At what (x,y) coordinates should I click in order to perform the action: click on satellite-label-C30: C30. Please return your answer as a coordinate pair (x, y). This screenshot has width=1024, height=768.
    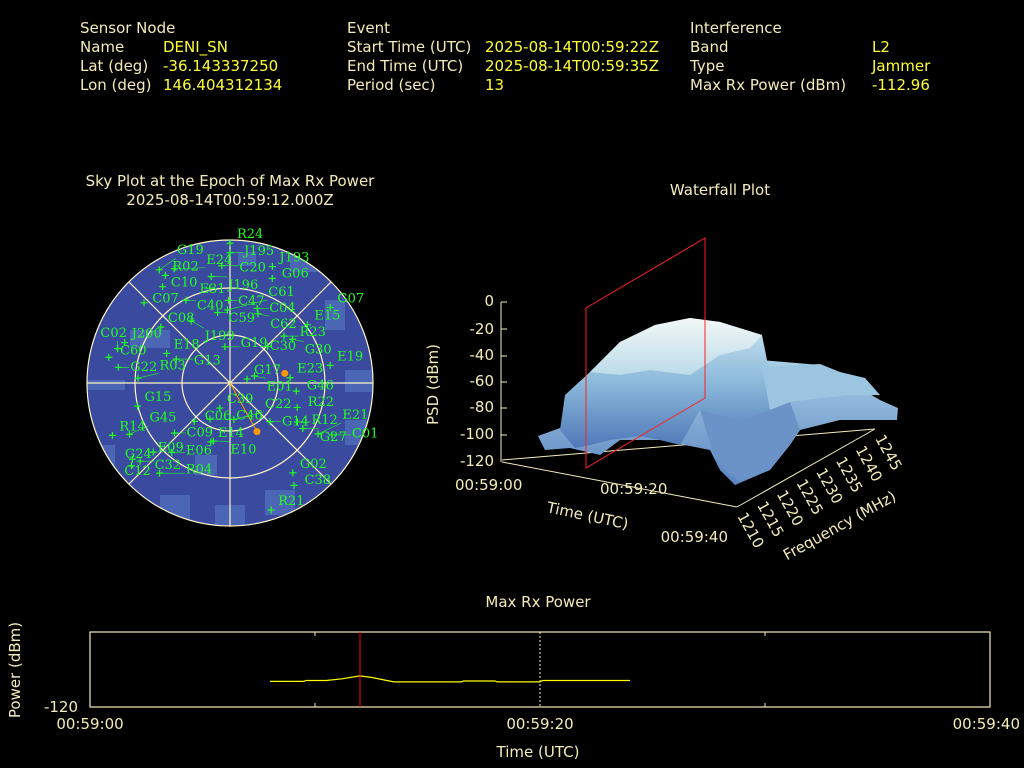
    Looking at the image, I should click on (283, 346).